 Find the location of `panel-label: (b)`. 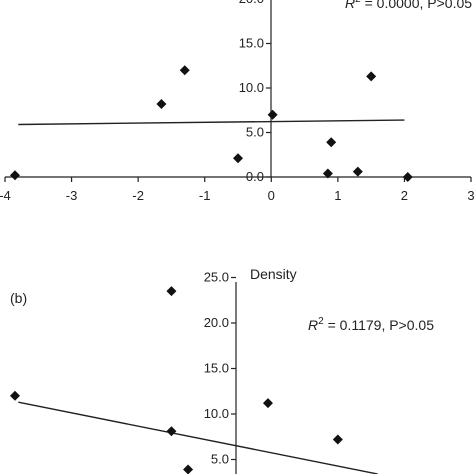

panel-label: (b) is located at coordinates (18, 298).